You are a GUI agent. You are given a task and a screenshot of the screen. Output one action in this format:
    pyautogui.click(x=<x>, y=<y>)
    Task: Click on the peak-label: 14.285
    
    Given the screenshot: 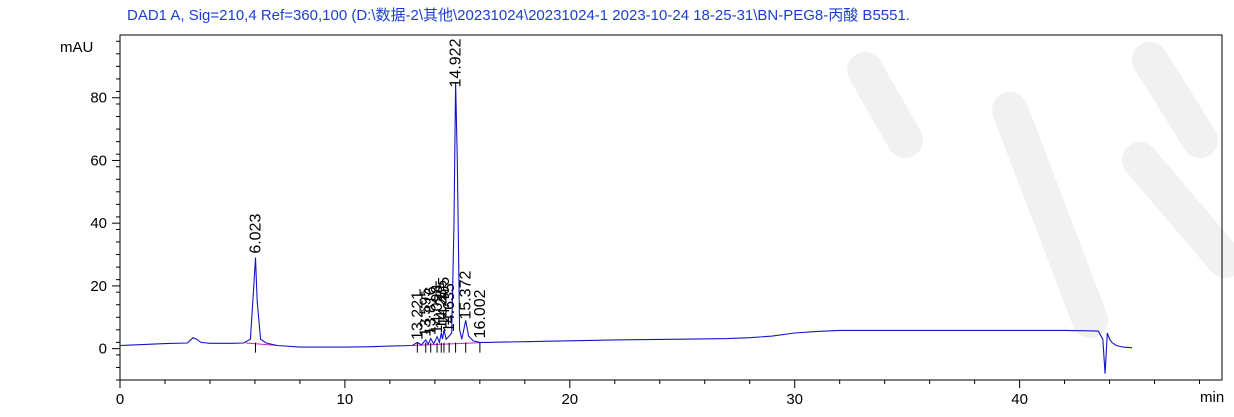 What is the action you would take?
    pyautogui.click(x=441, y=304)
    